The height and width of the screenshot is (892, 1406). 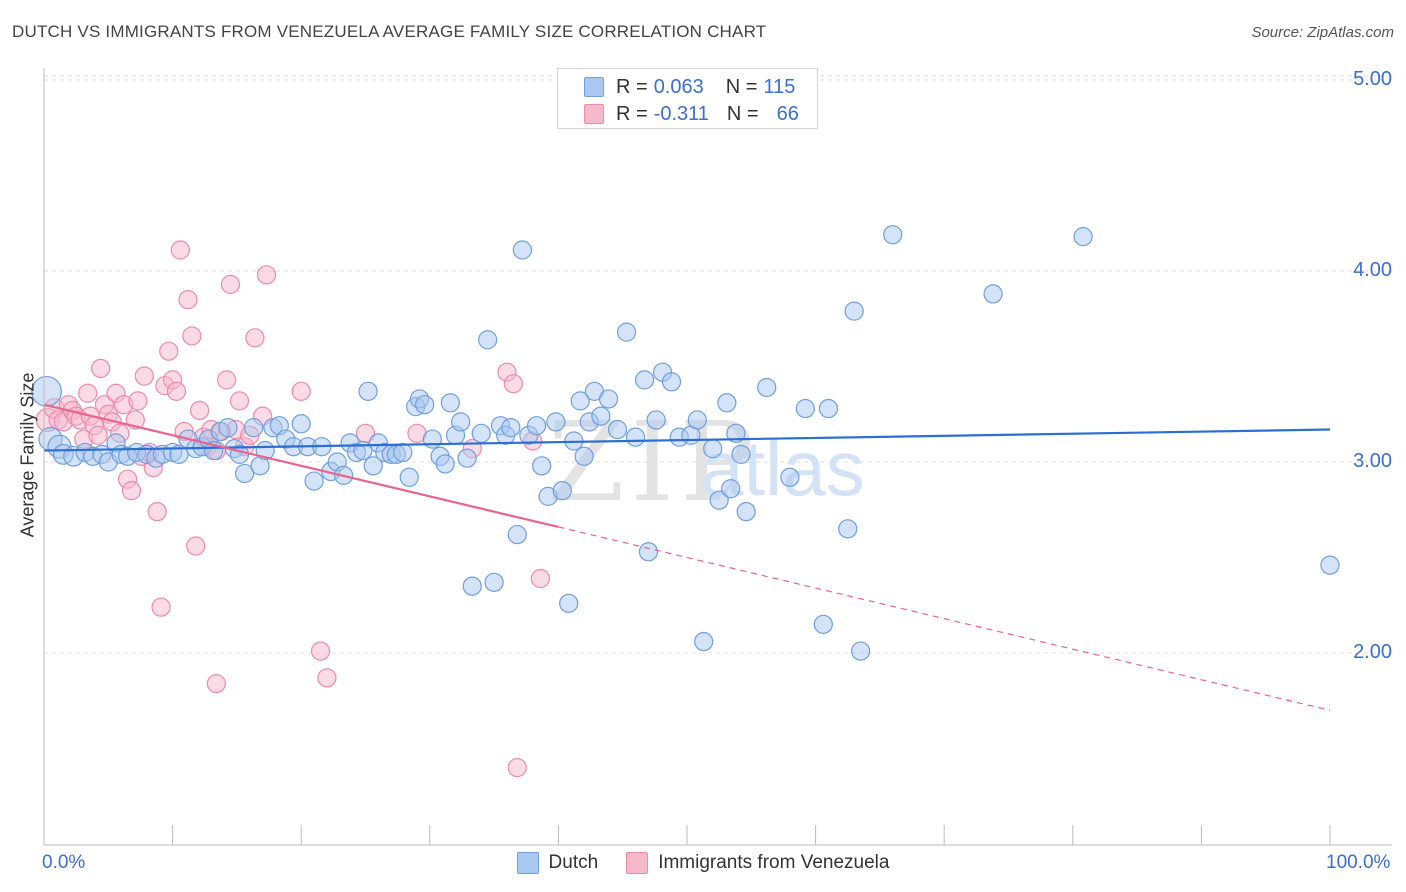 What do you see at coordinates (678, 86) in the screenshot?
I see `legend-r-value-dutch: 0.063` at bounding box center [678, 86].